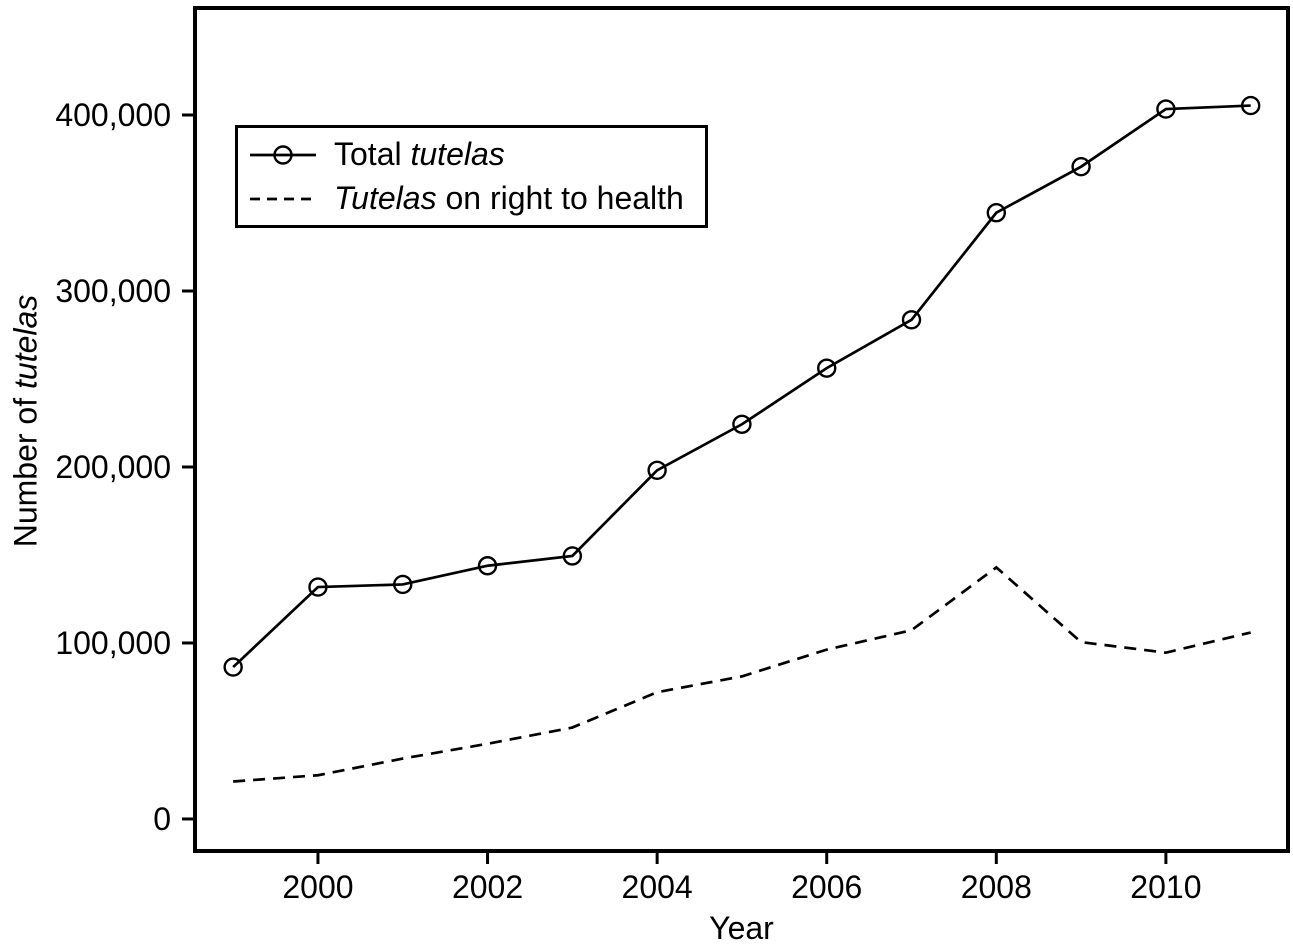 This screenshot has width=1293, height=952. Describe the element at coordinates (996, 887) in the screenshot. I see `x-tick-label: 2008` at that location.